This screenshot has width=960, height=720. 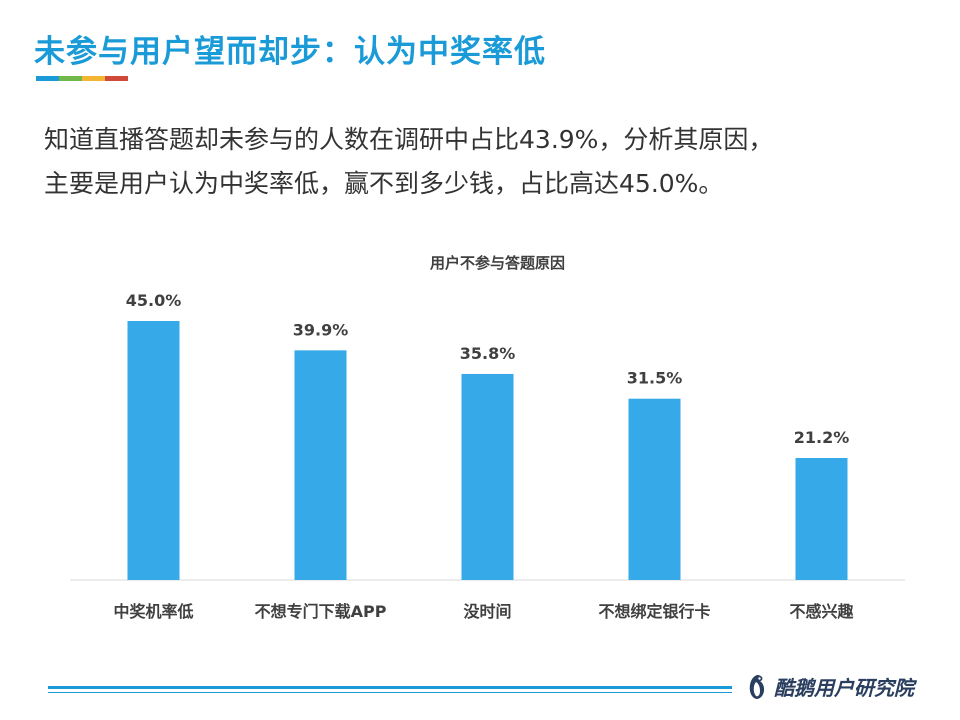 What do you see at coordinates (822, 437) in the screenshot?
I see `data-label: 21.2%` at bounding box center [822, 437].